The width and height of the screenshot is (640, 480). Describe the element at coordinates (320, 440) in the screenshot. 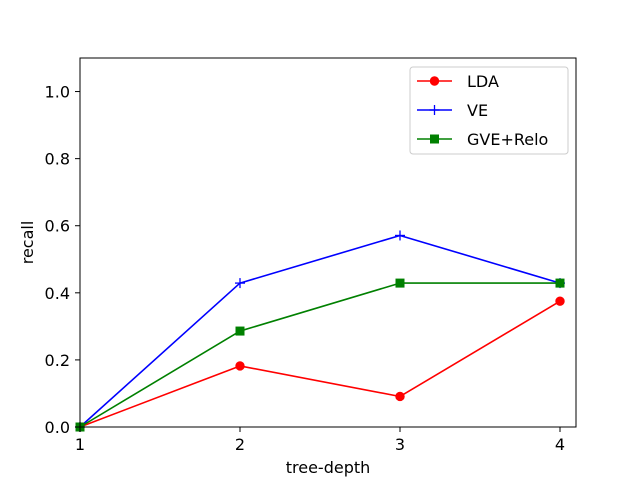

I see `x-axis-ticks: 1 2 3 4` at that location.